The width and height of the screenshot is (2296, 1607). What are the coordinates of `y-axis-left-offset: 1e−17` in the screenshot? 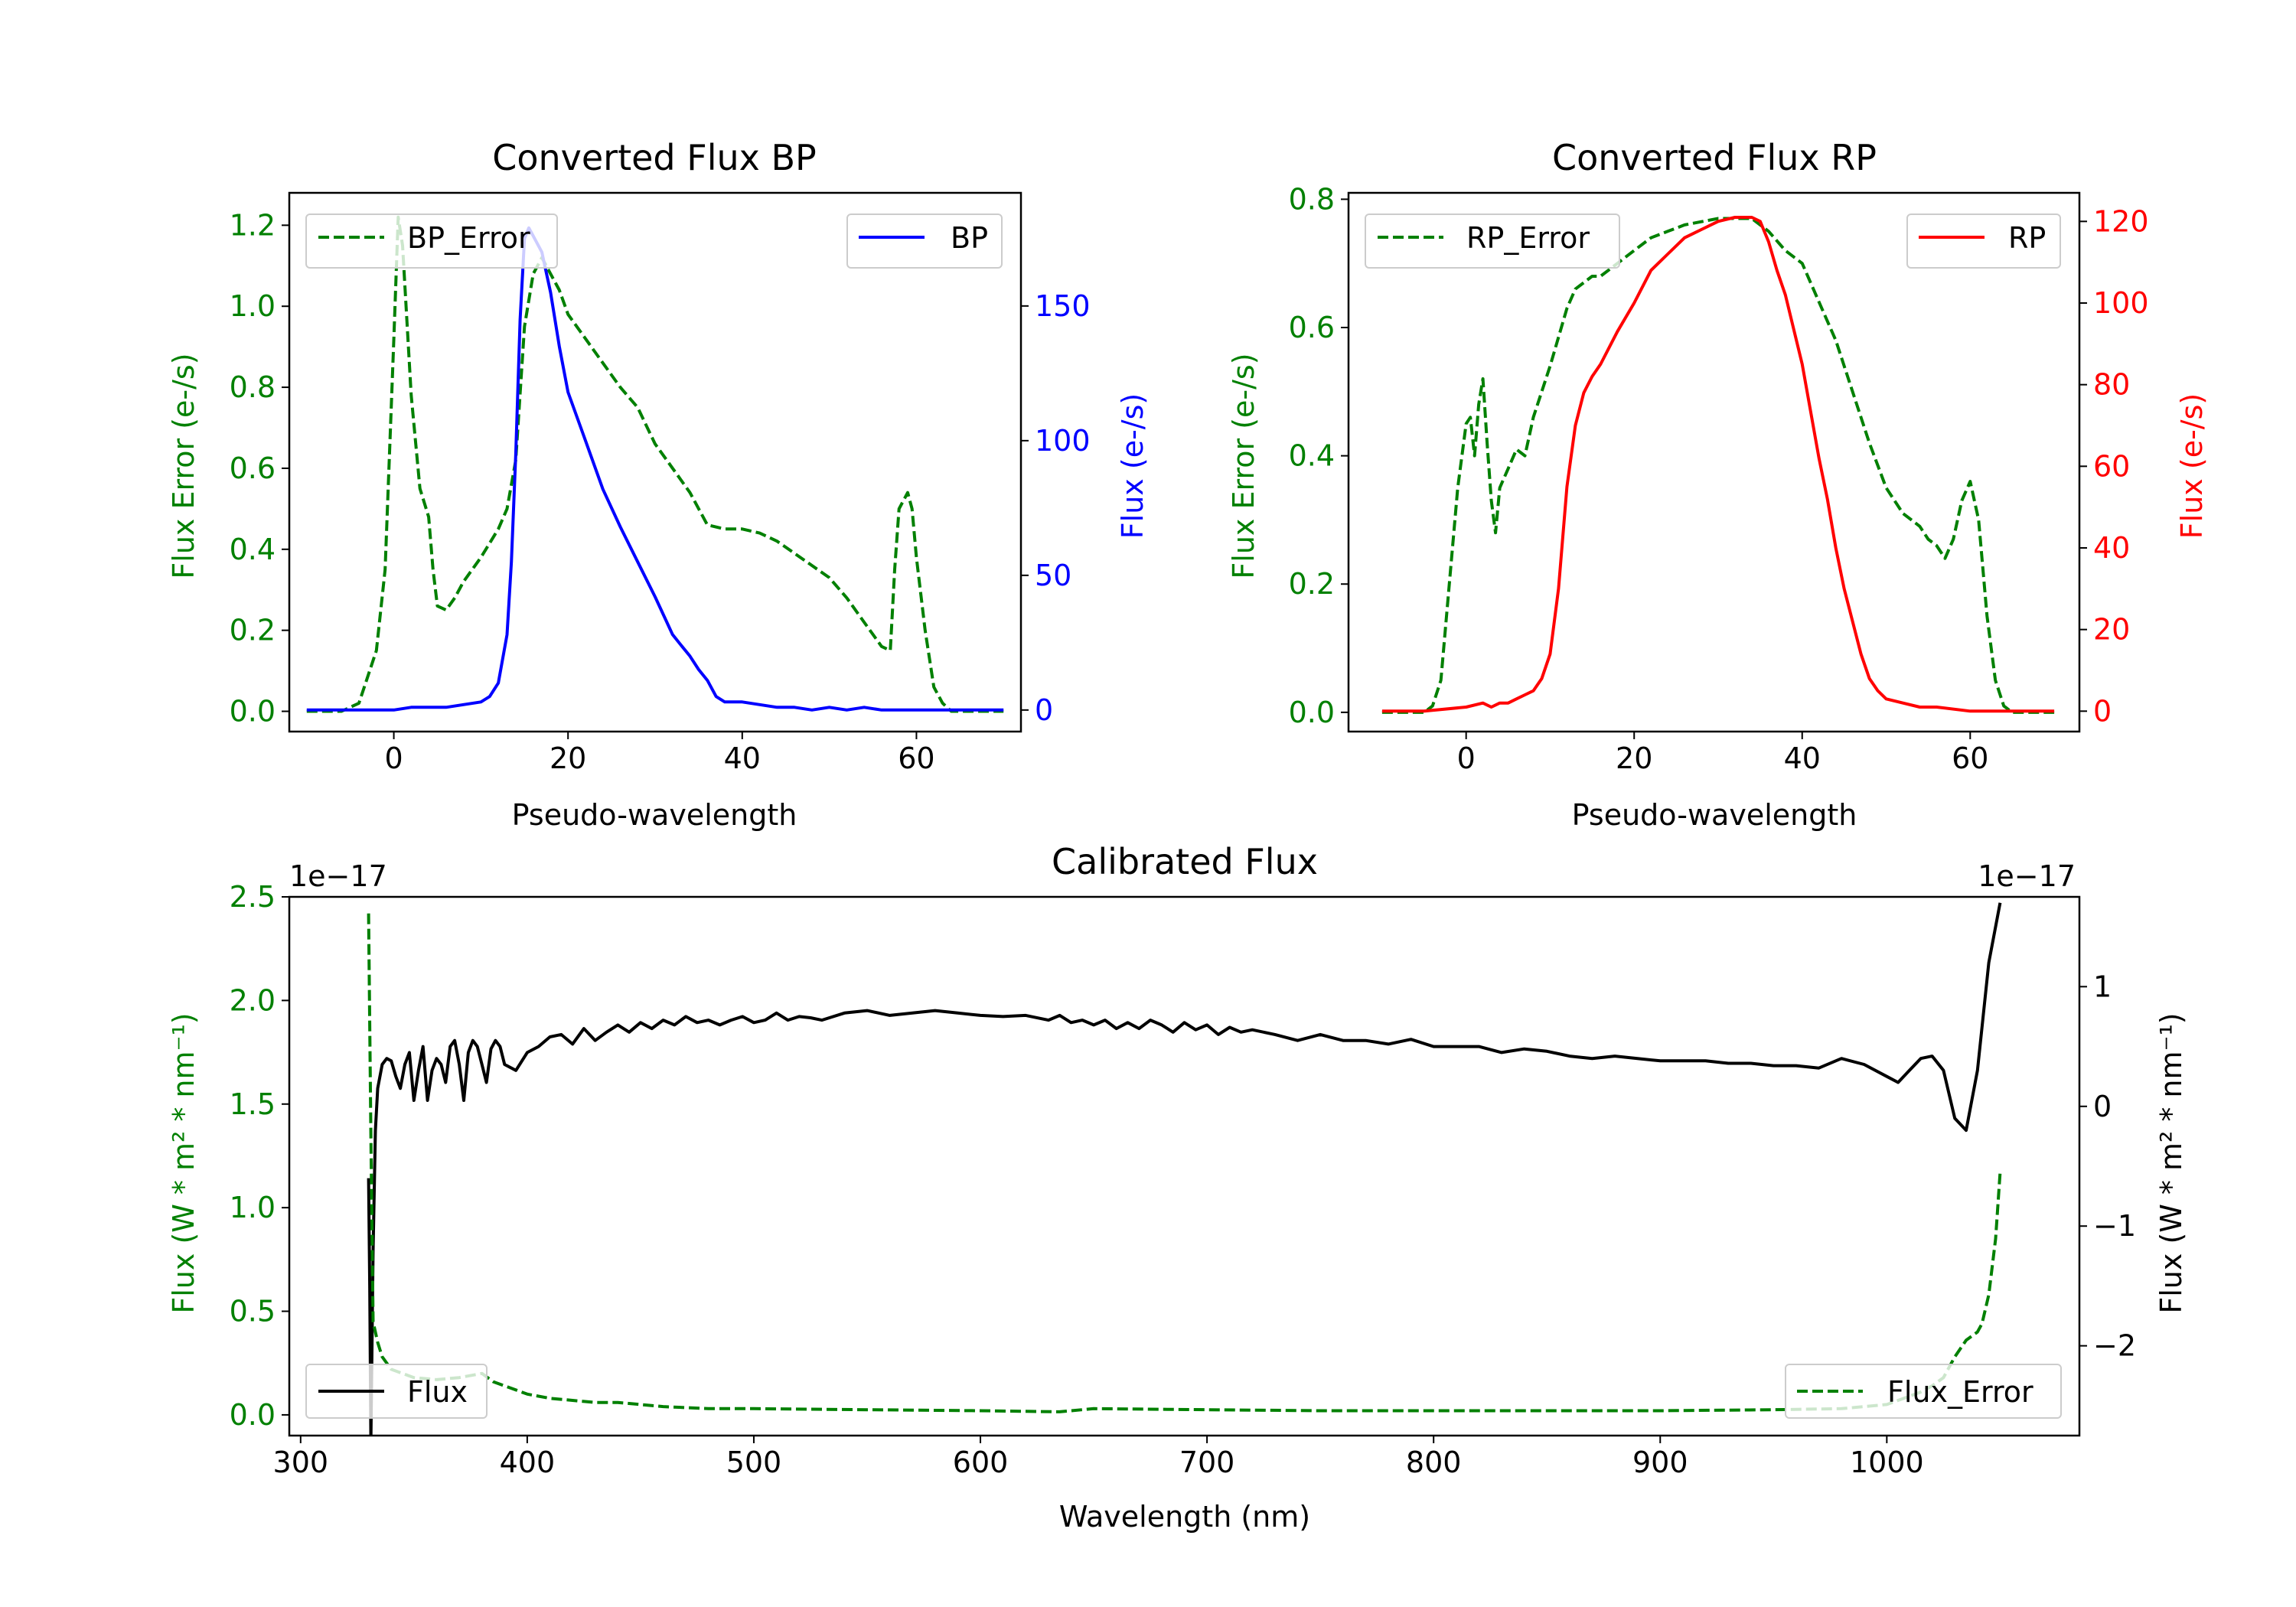 It's located at (338, 876).